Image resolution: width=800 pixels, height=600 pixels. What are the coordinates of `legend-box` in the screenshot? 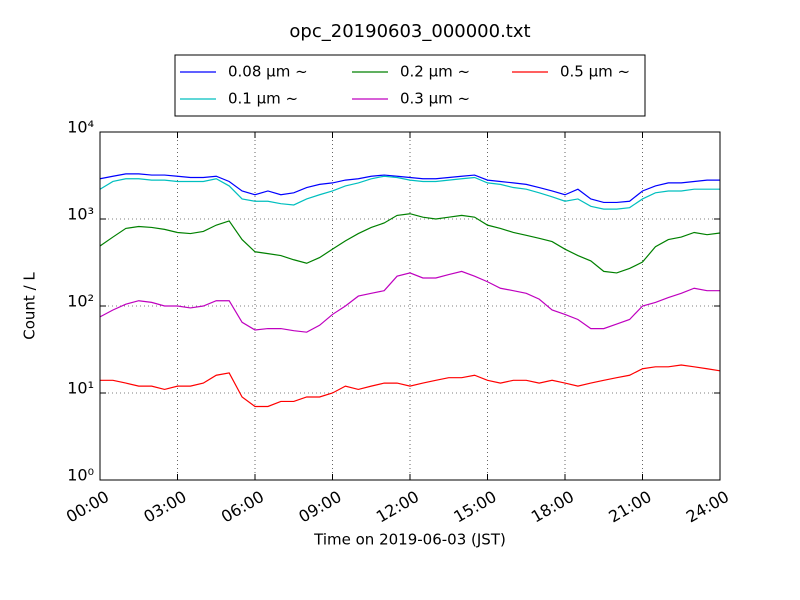 It's located at (410, 85).